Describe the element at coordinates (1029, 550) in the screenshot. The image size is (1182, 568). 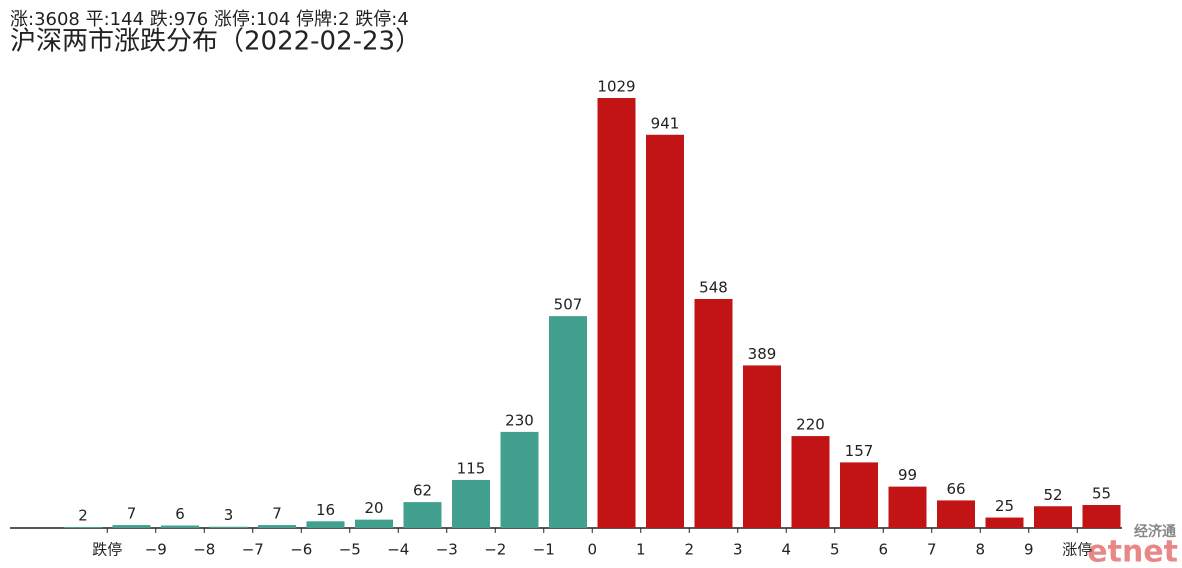
I see `x-tick-label: 9` at that location.